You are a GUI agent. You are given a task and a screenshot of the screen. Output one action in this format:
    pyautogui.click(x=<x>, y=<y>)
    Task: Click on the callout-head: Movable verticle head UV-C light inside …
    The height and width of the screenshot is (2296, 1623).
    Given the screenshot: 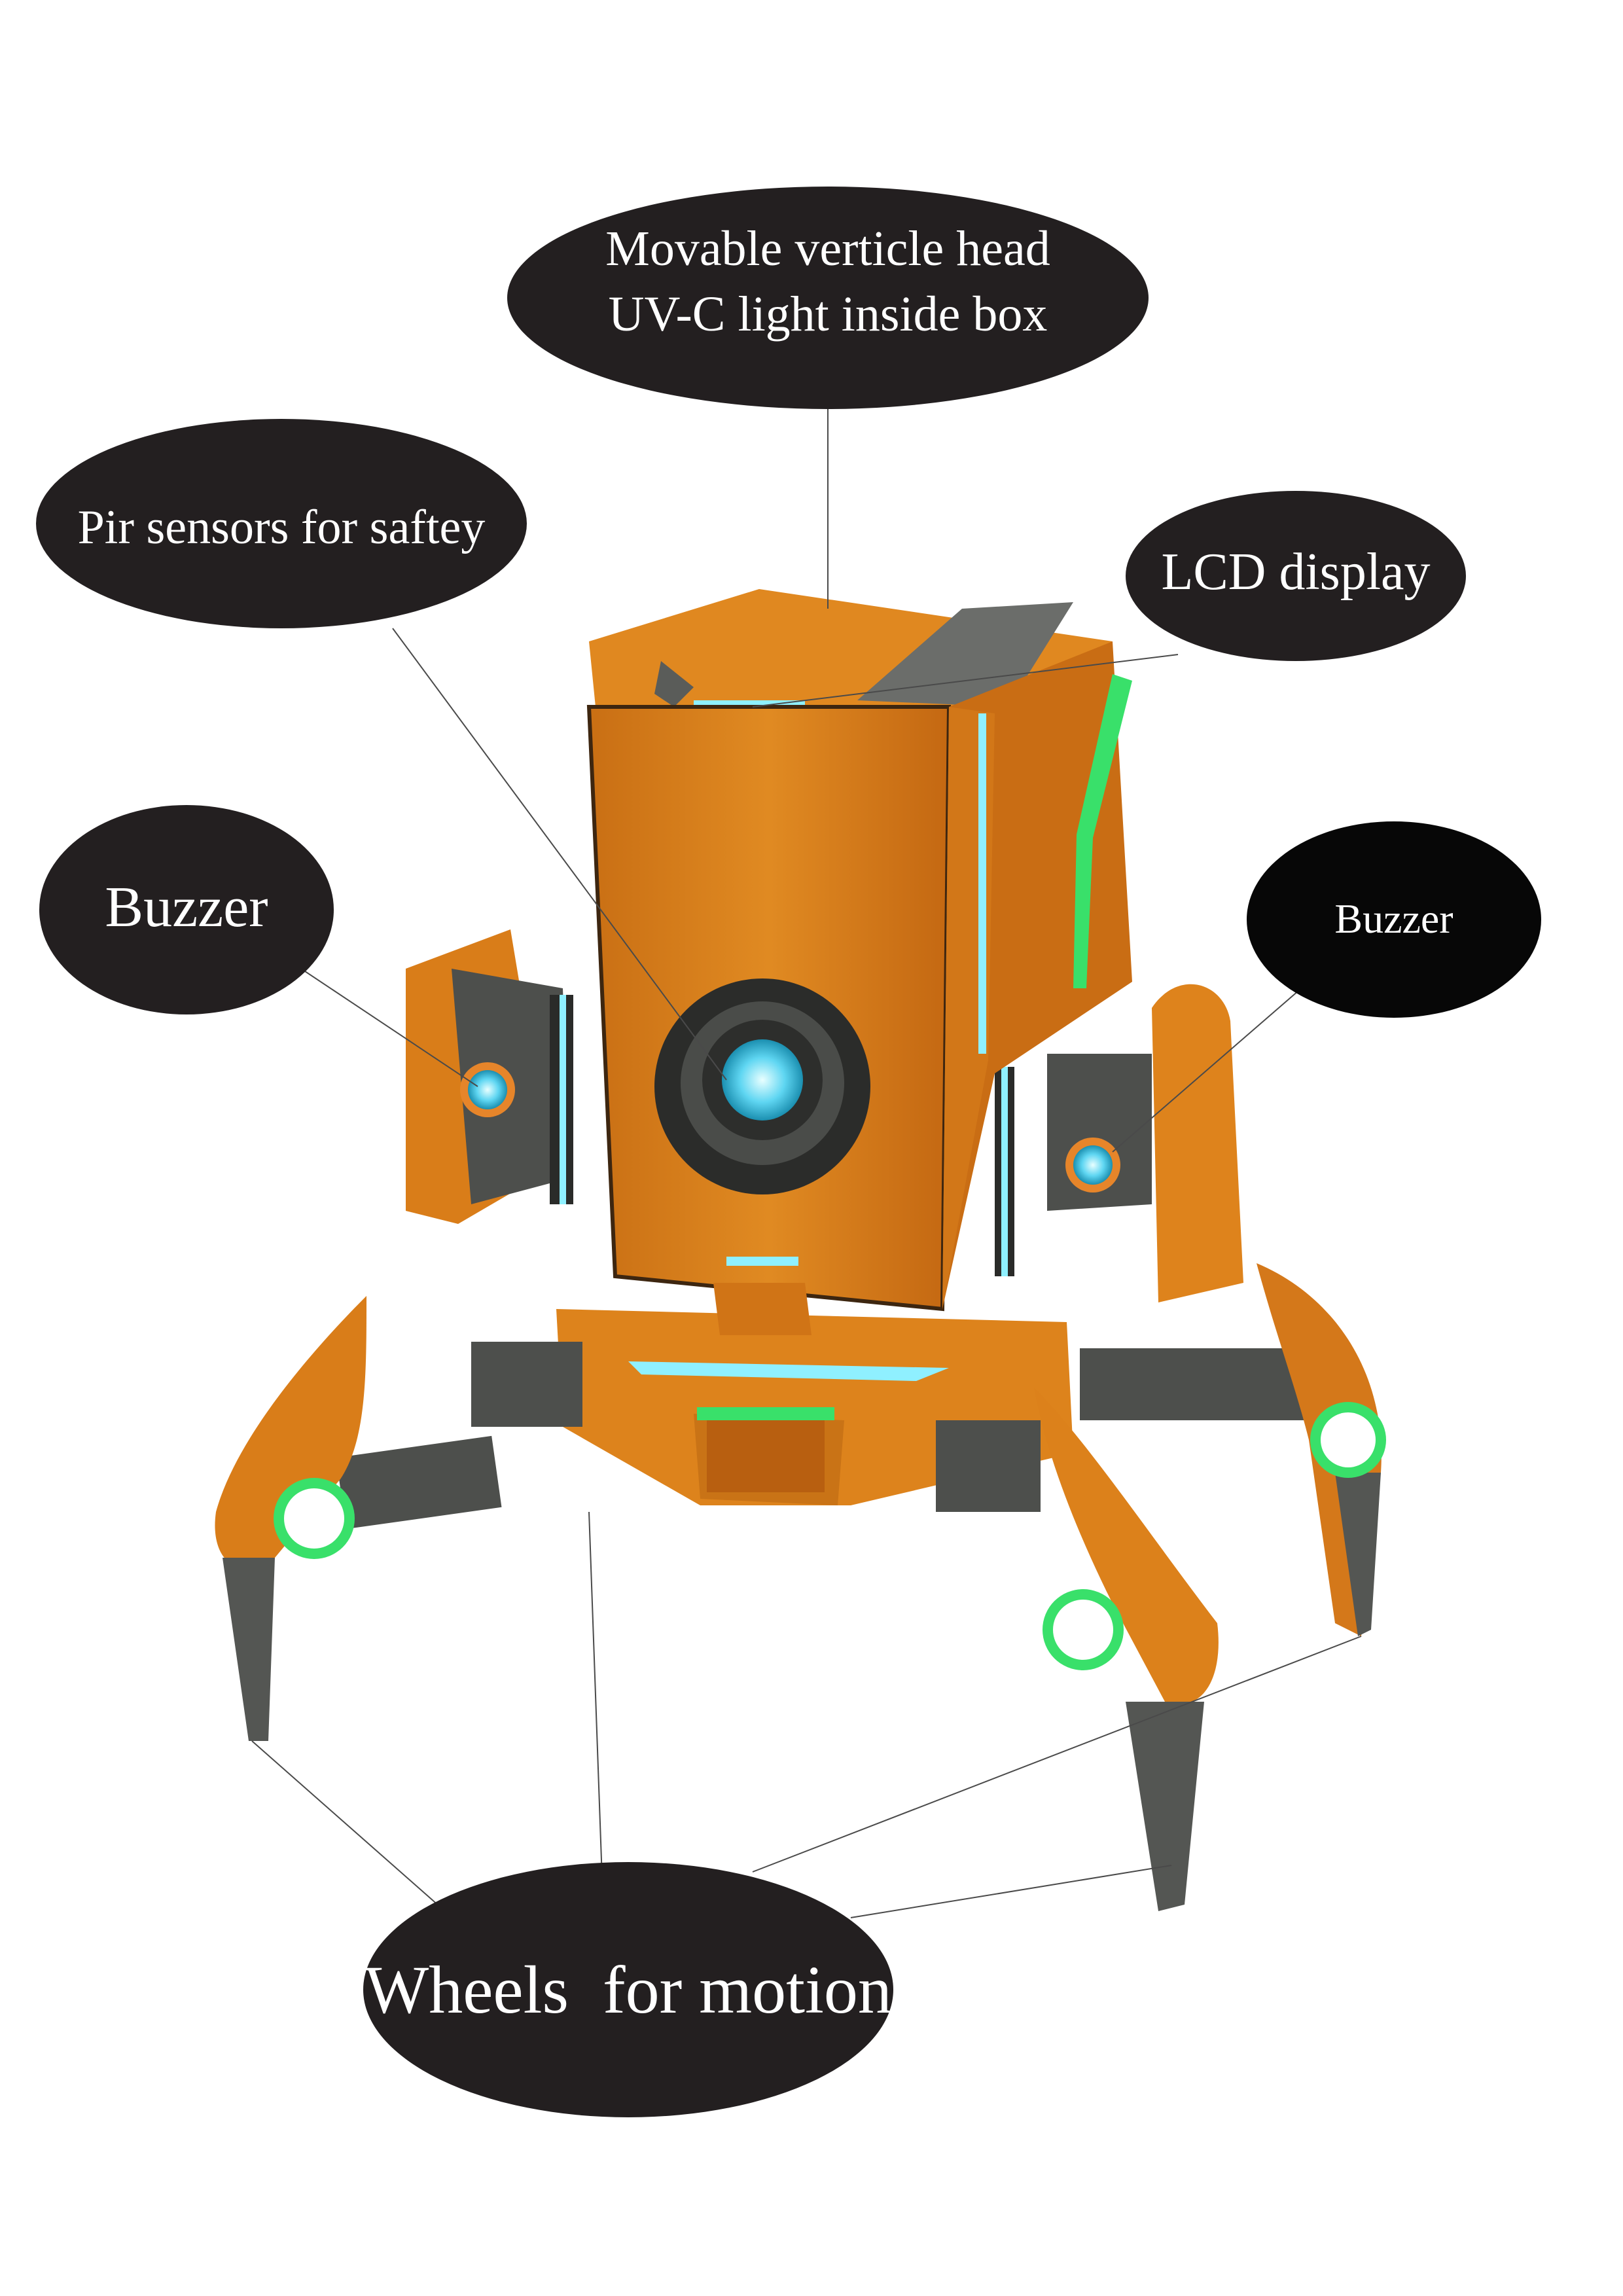 What is the action you would take?
    pyautogui.click(x=828, y=298)
    